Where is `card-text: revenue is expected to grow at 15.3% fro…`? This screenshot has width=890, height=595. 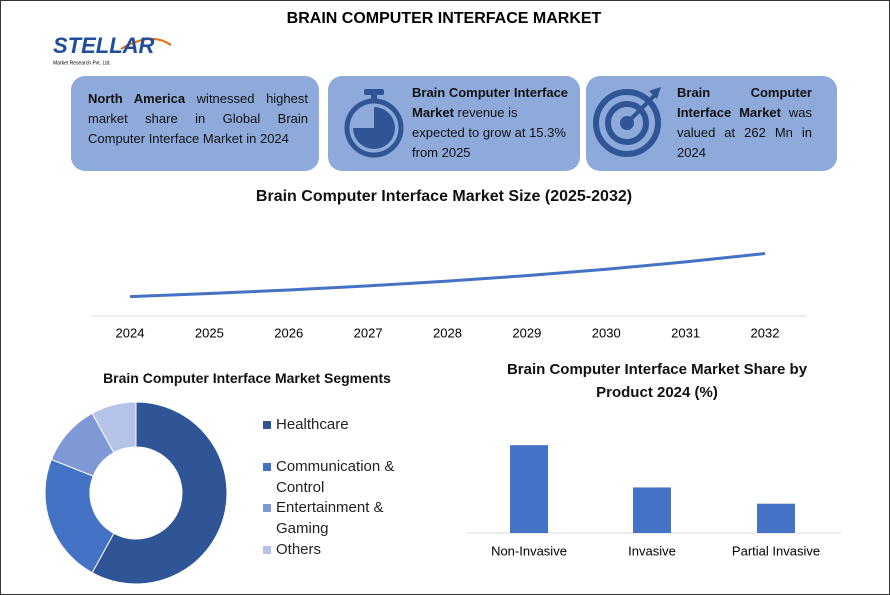 card-text: revenue is expected to grow at 15.3% fro… is located at coordinates (489, 132).